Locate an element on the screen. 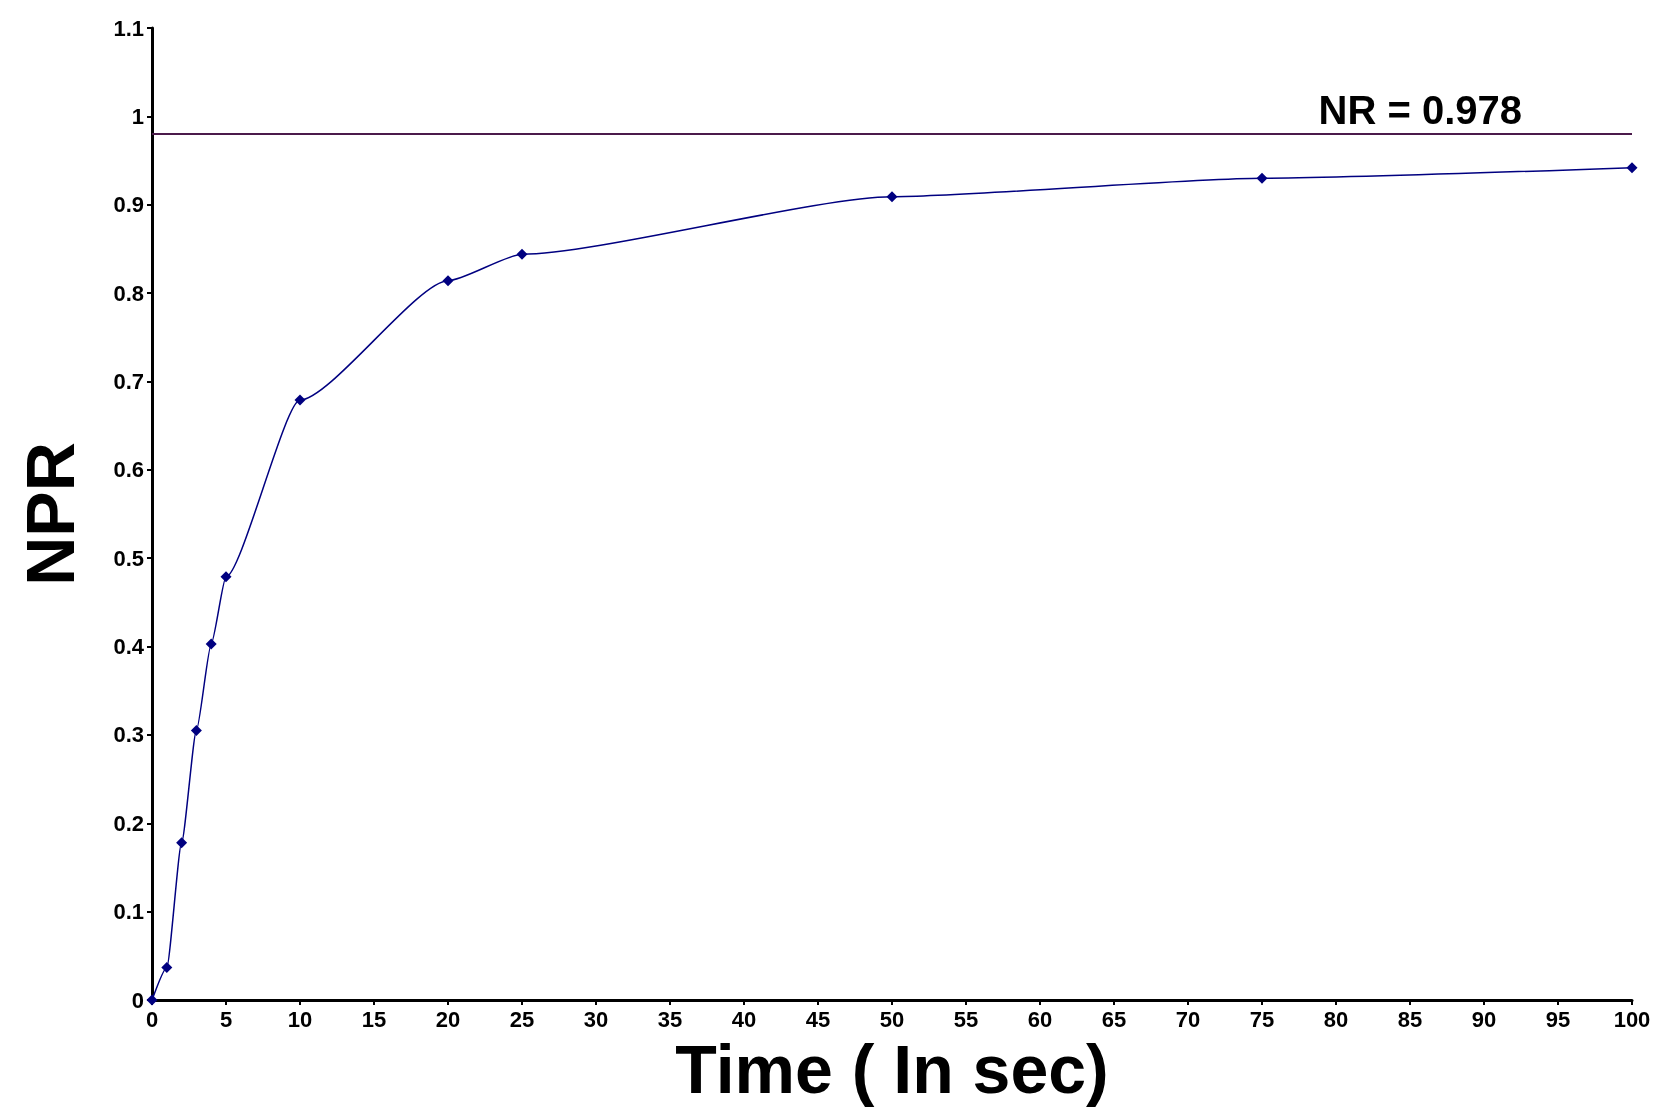 The width and height of the screenshot is (1680, 1117). y-tick-label: 0.2 is located at coordinates (128, 823).